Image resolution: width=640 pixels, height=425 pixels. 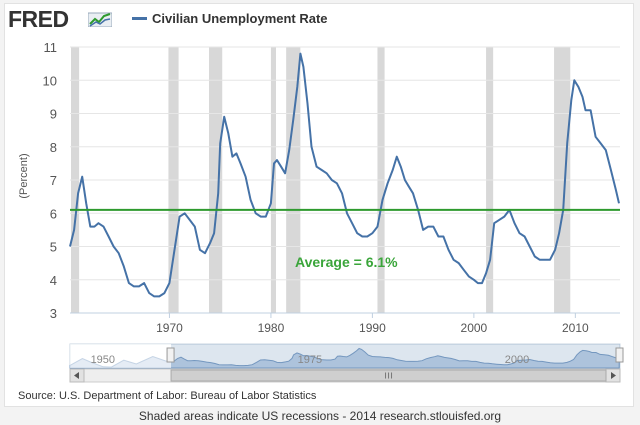 I want to click on y-tick-label: 9, so click(x=53, y=114).